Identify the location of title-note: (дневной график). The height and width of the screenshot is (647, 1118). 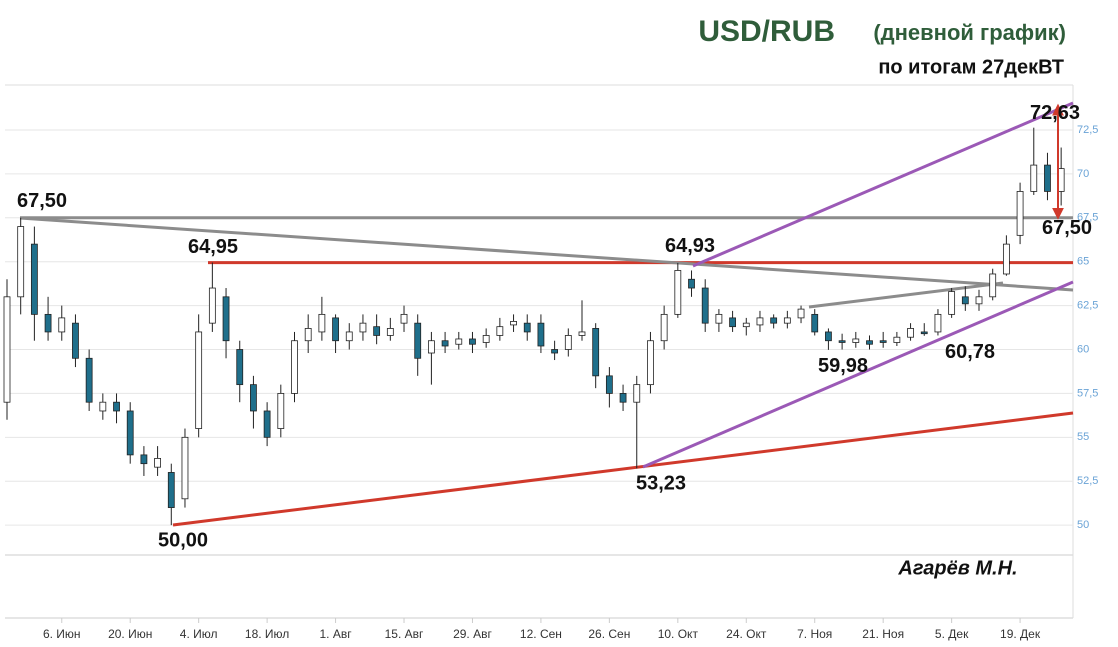
(969, 32).